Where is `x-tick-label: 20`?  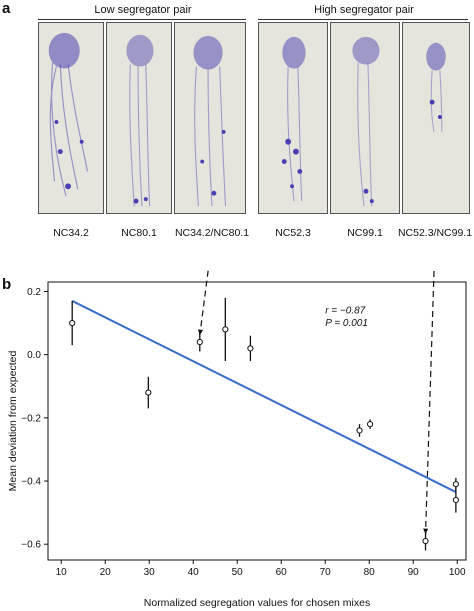
x-tick-label: 20 is located at coordinates (106, 572).